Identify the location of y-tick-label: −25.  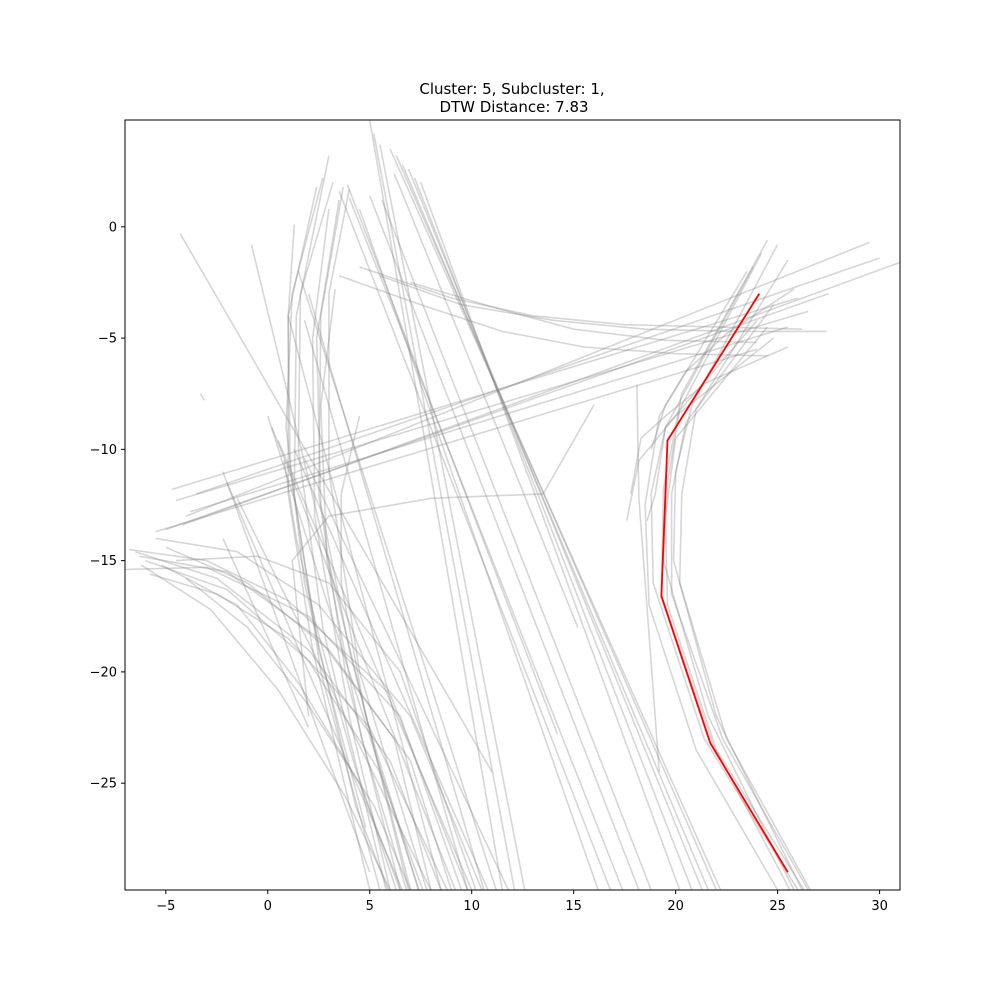
(103, 784).